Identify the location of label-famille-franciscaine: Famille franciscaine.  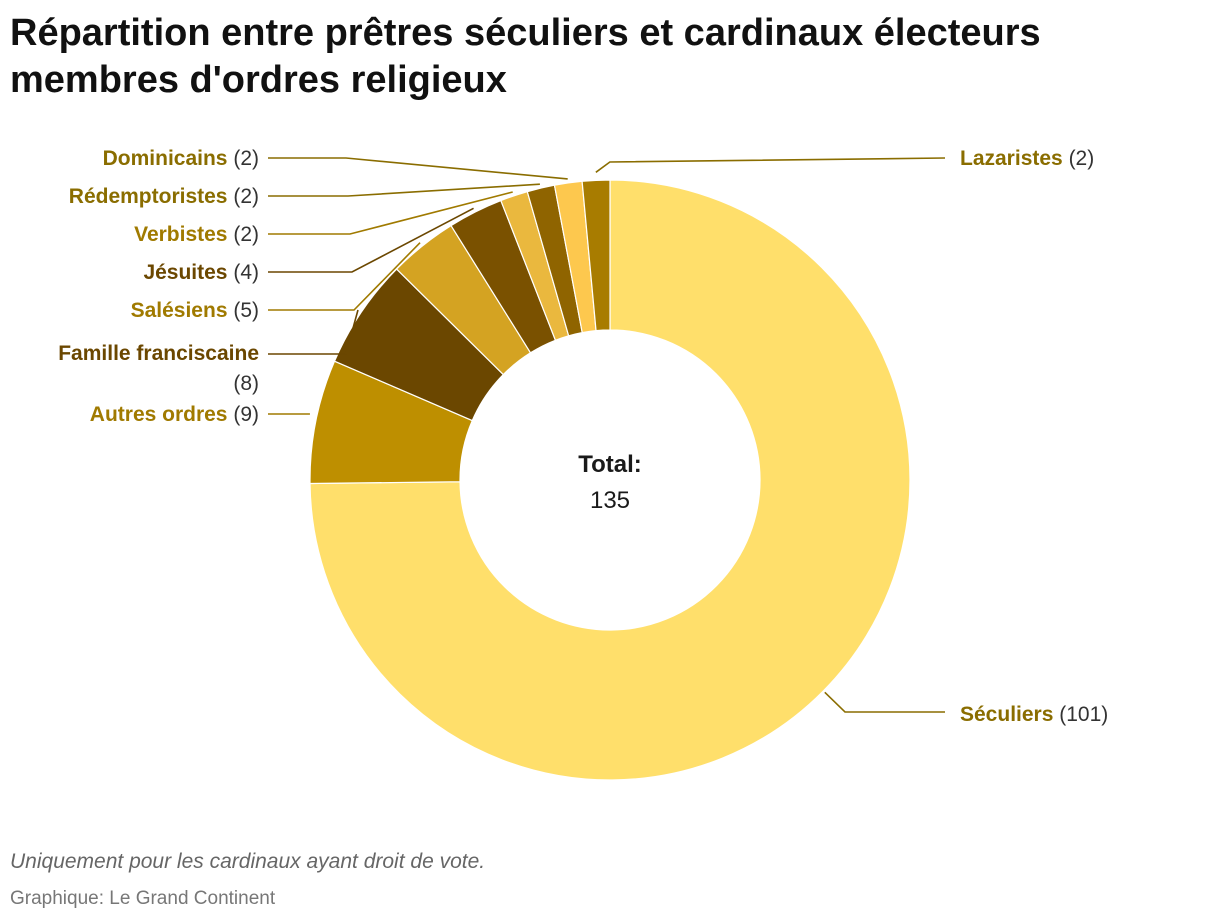
(158, 353).